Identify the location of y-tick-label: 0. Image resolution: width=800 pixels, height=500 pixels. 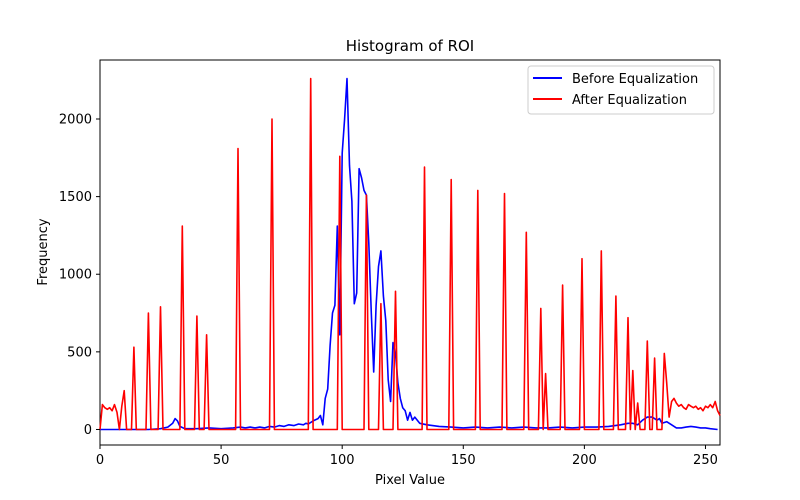
(88, 430).